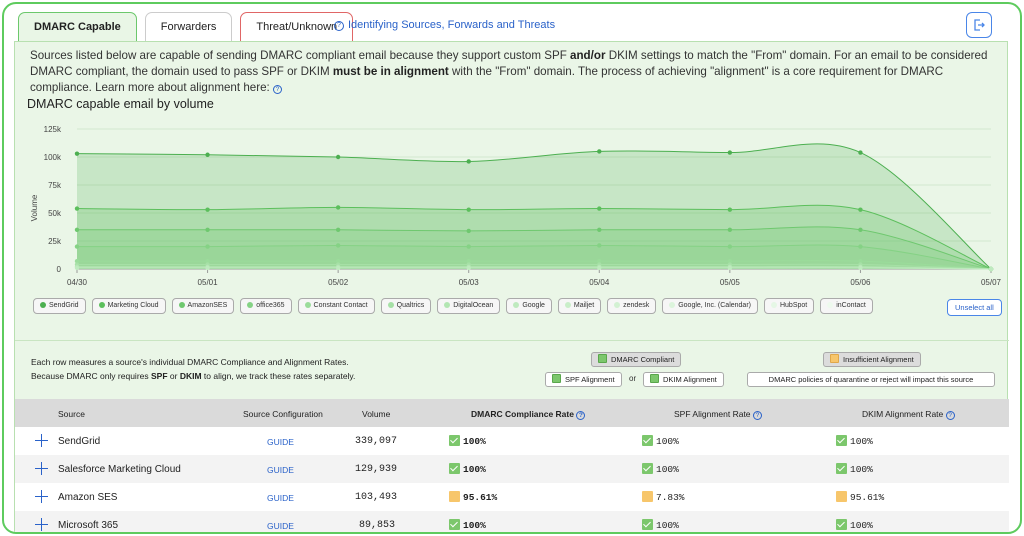 This screenshot has width=1024, height=536. What do you see at coordinates (854, 441) in the screenshot?
I see `dkim-rate: 100%` at bounding box center [854, 441].